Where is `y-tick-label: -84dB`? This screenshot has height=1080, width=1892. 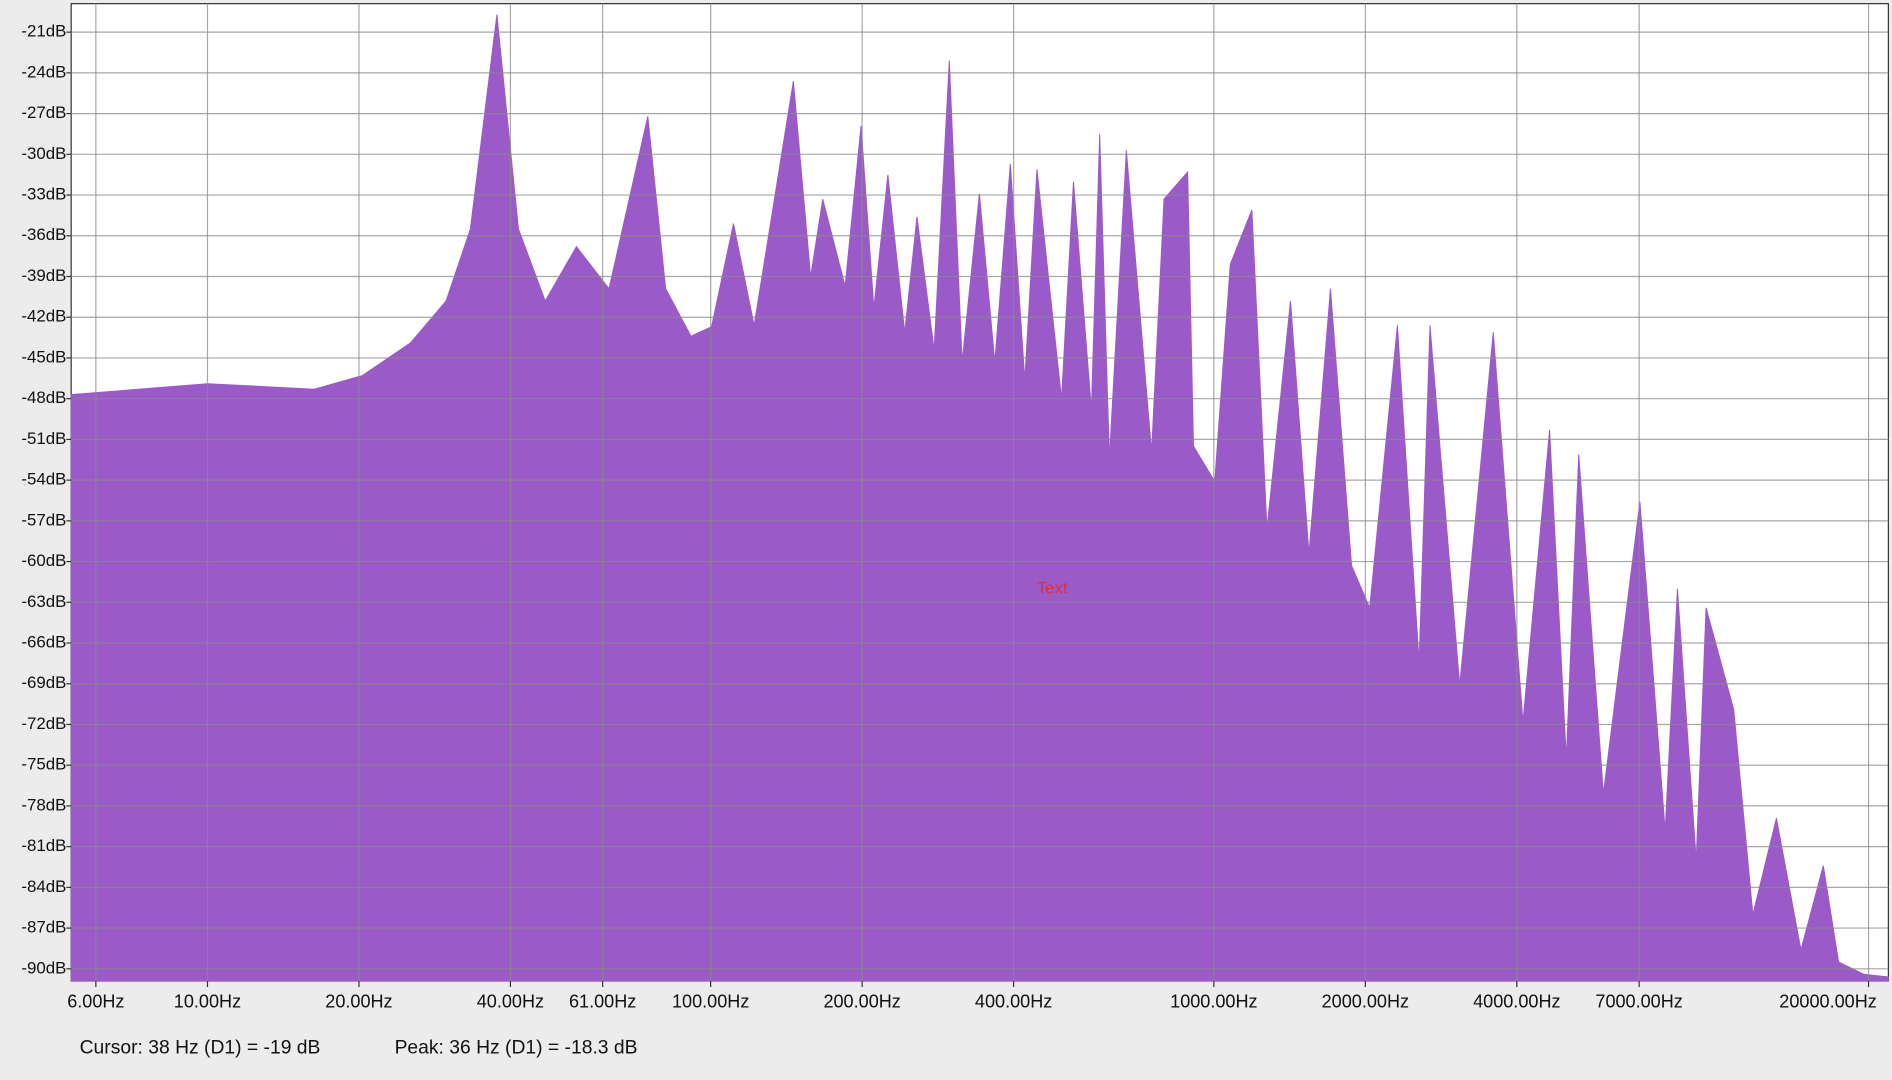 y-tick-label: -84dB is located at coordinates (43, 886).